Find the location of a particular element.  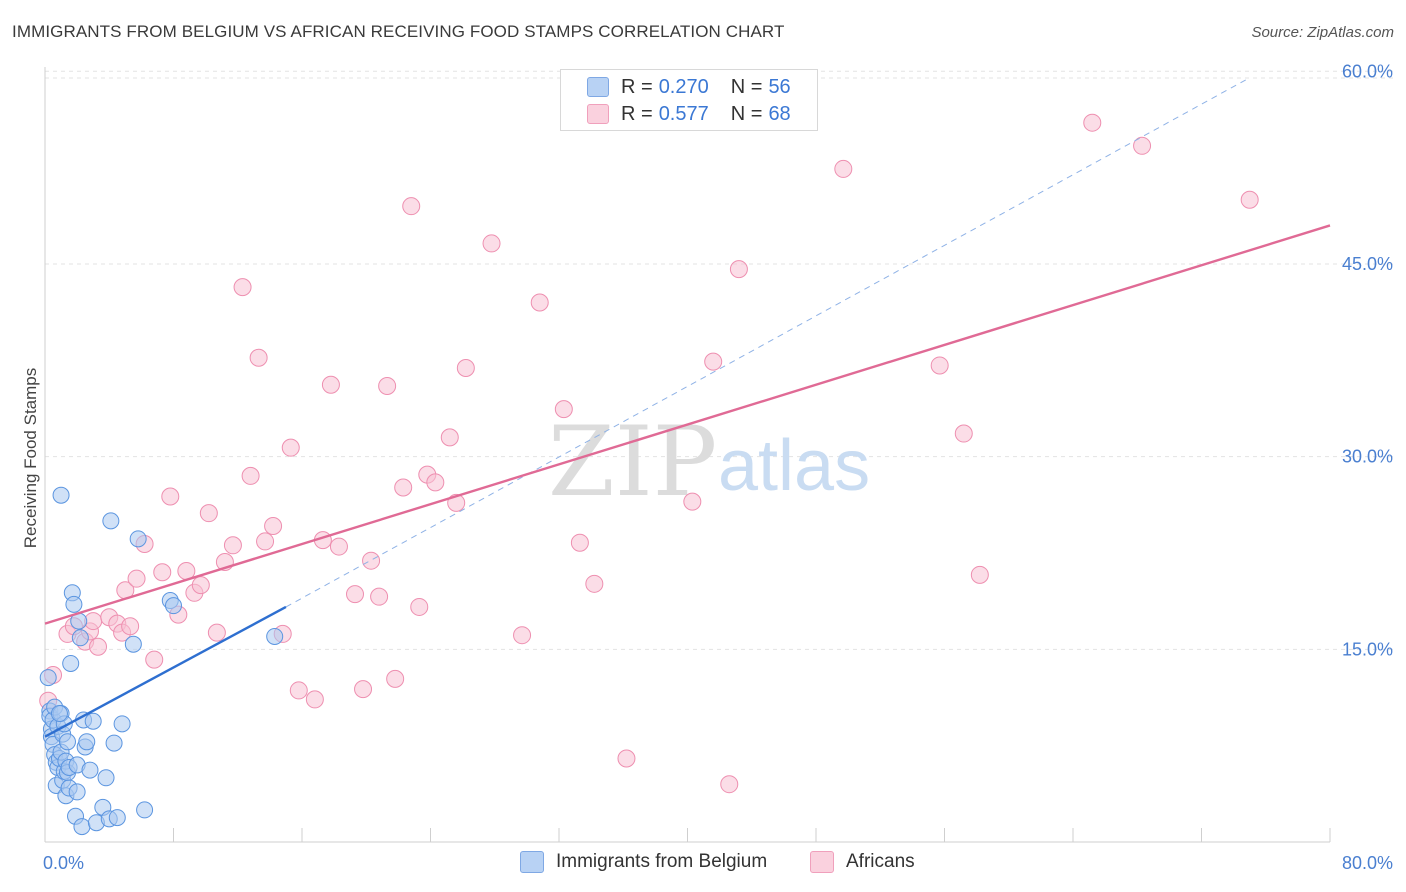

legend-swatch-blue is located at coordinates (532, 862).